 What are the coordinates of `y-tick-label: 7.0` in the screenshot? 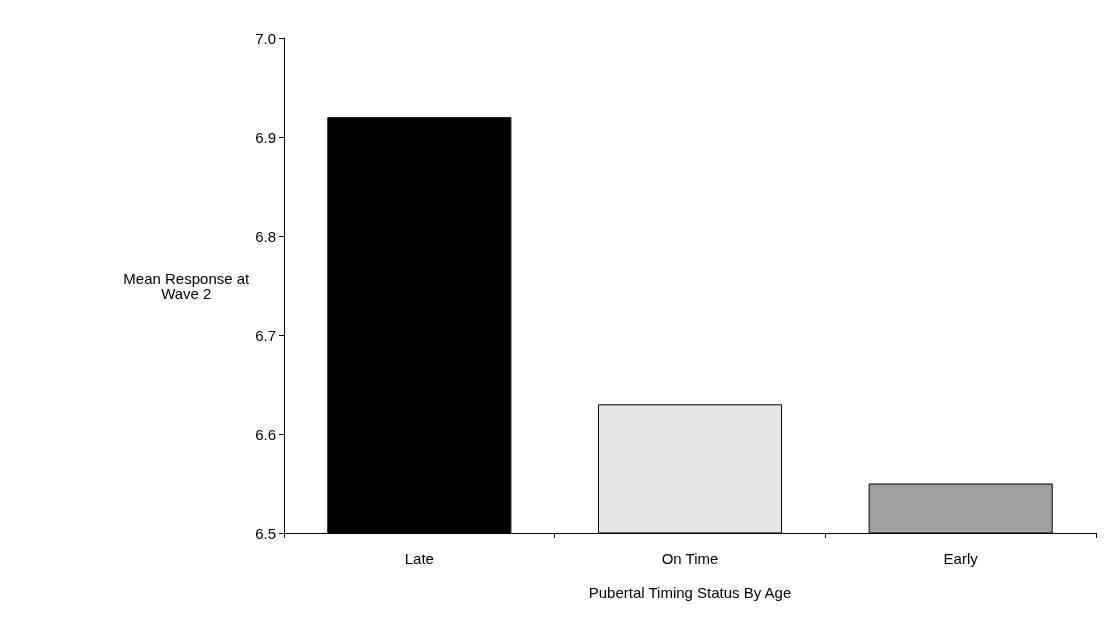 It's located at (265, 38).